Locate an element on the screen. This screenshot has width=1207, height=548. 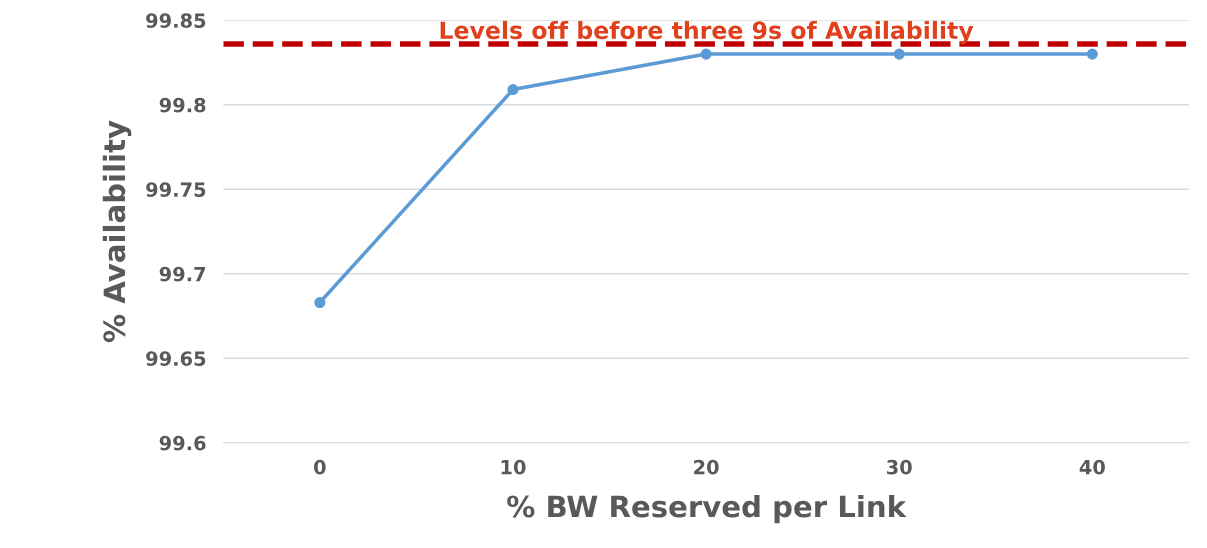
y-tick-label: 99.7 is located at coordinates (182, 274).